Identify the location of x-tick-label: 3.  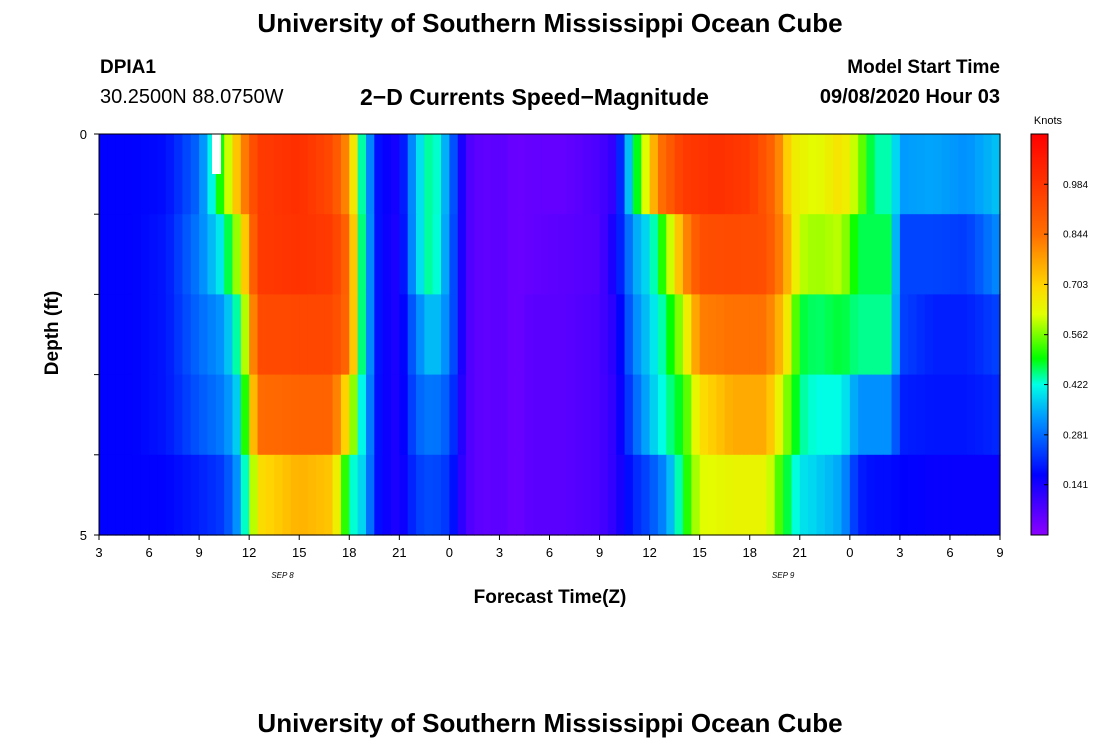
(899, 552).